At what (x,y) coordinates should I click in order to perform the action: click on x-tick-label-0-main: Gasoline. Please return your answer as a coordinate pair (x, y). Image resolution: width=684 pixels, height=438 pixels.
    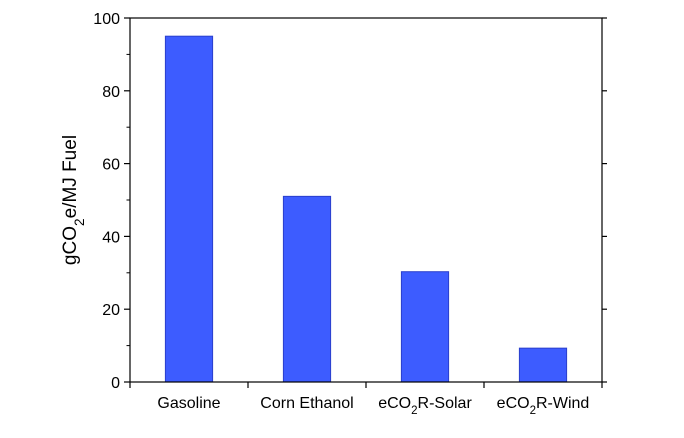
    Looking at the image, I should click on (188, 403).